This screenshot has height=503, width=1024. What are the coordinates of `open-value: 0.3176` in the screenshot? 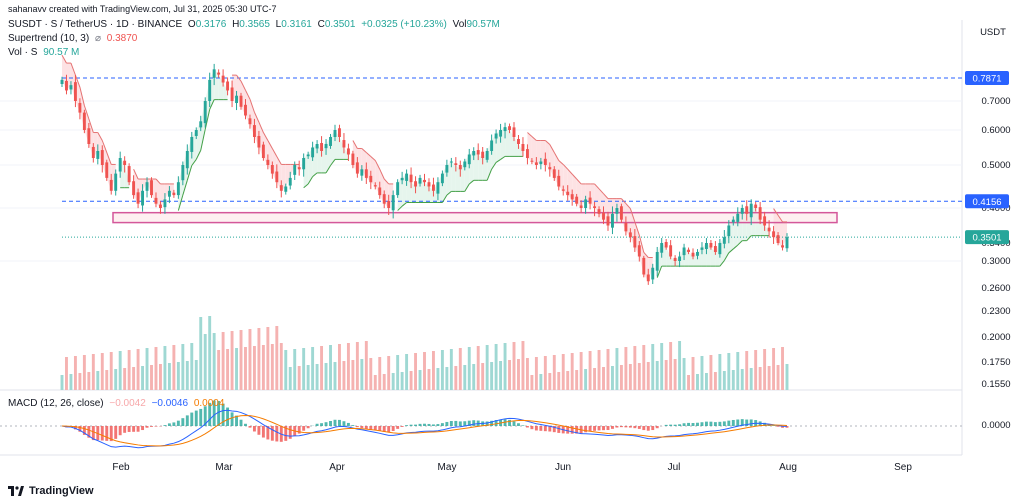 It's located at (211, 24).